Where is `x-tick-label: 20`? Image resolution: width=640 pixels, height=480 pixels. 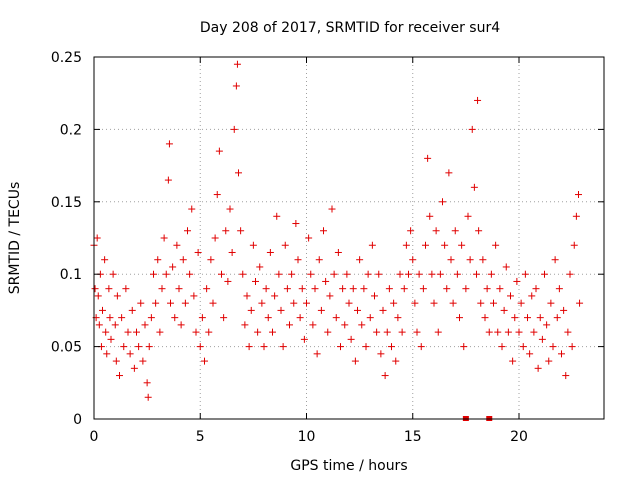 x-tick-label: 20 is located at coordinates (519, 437).